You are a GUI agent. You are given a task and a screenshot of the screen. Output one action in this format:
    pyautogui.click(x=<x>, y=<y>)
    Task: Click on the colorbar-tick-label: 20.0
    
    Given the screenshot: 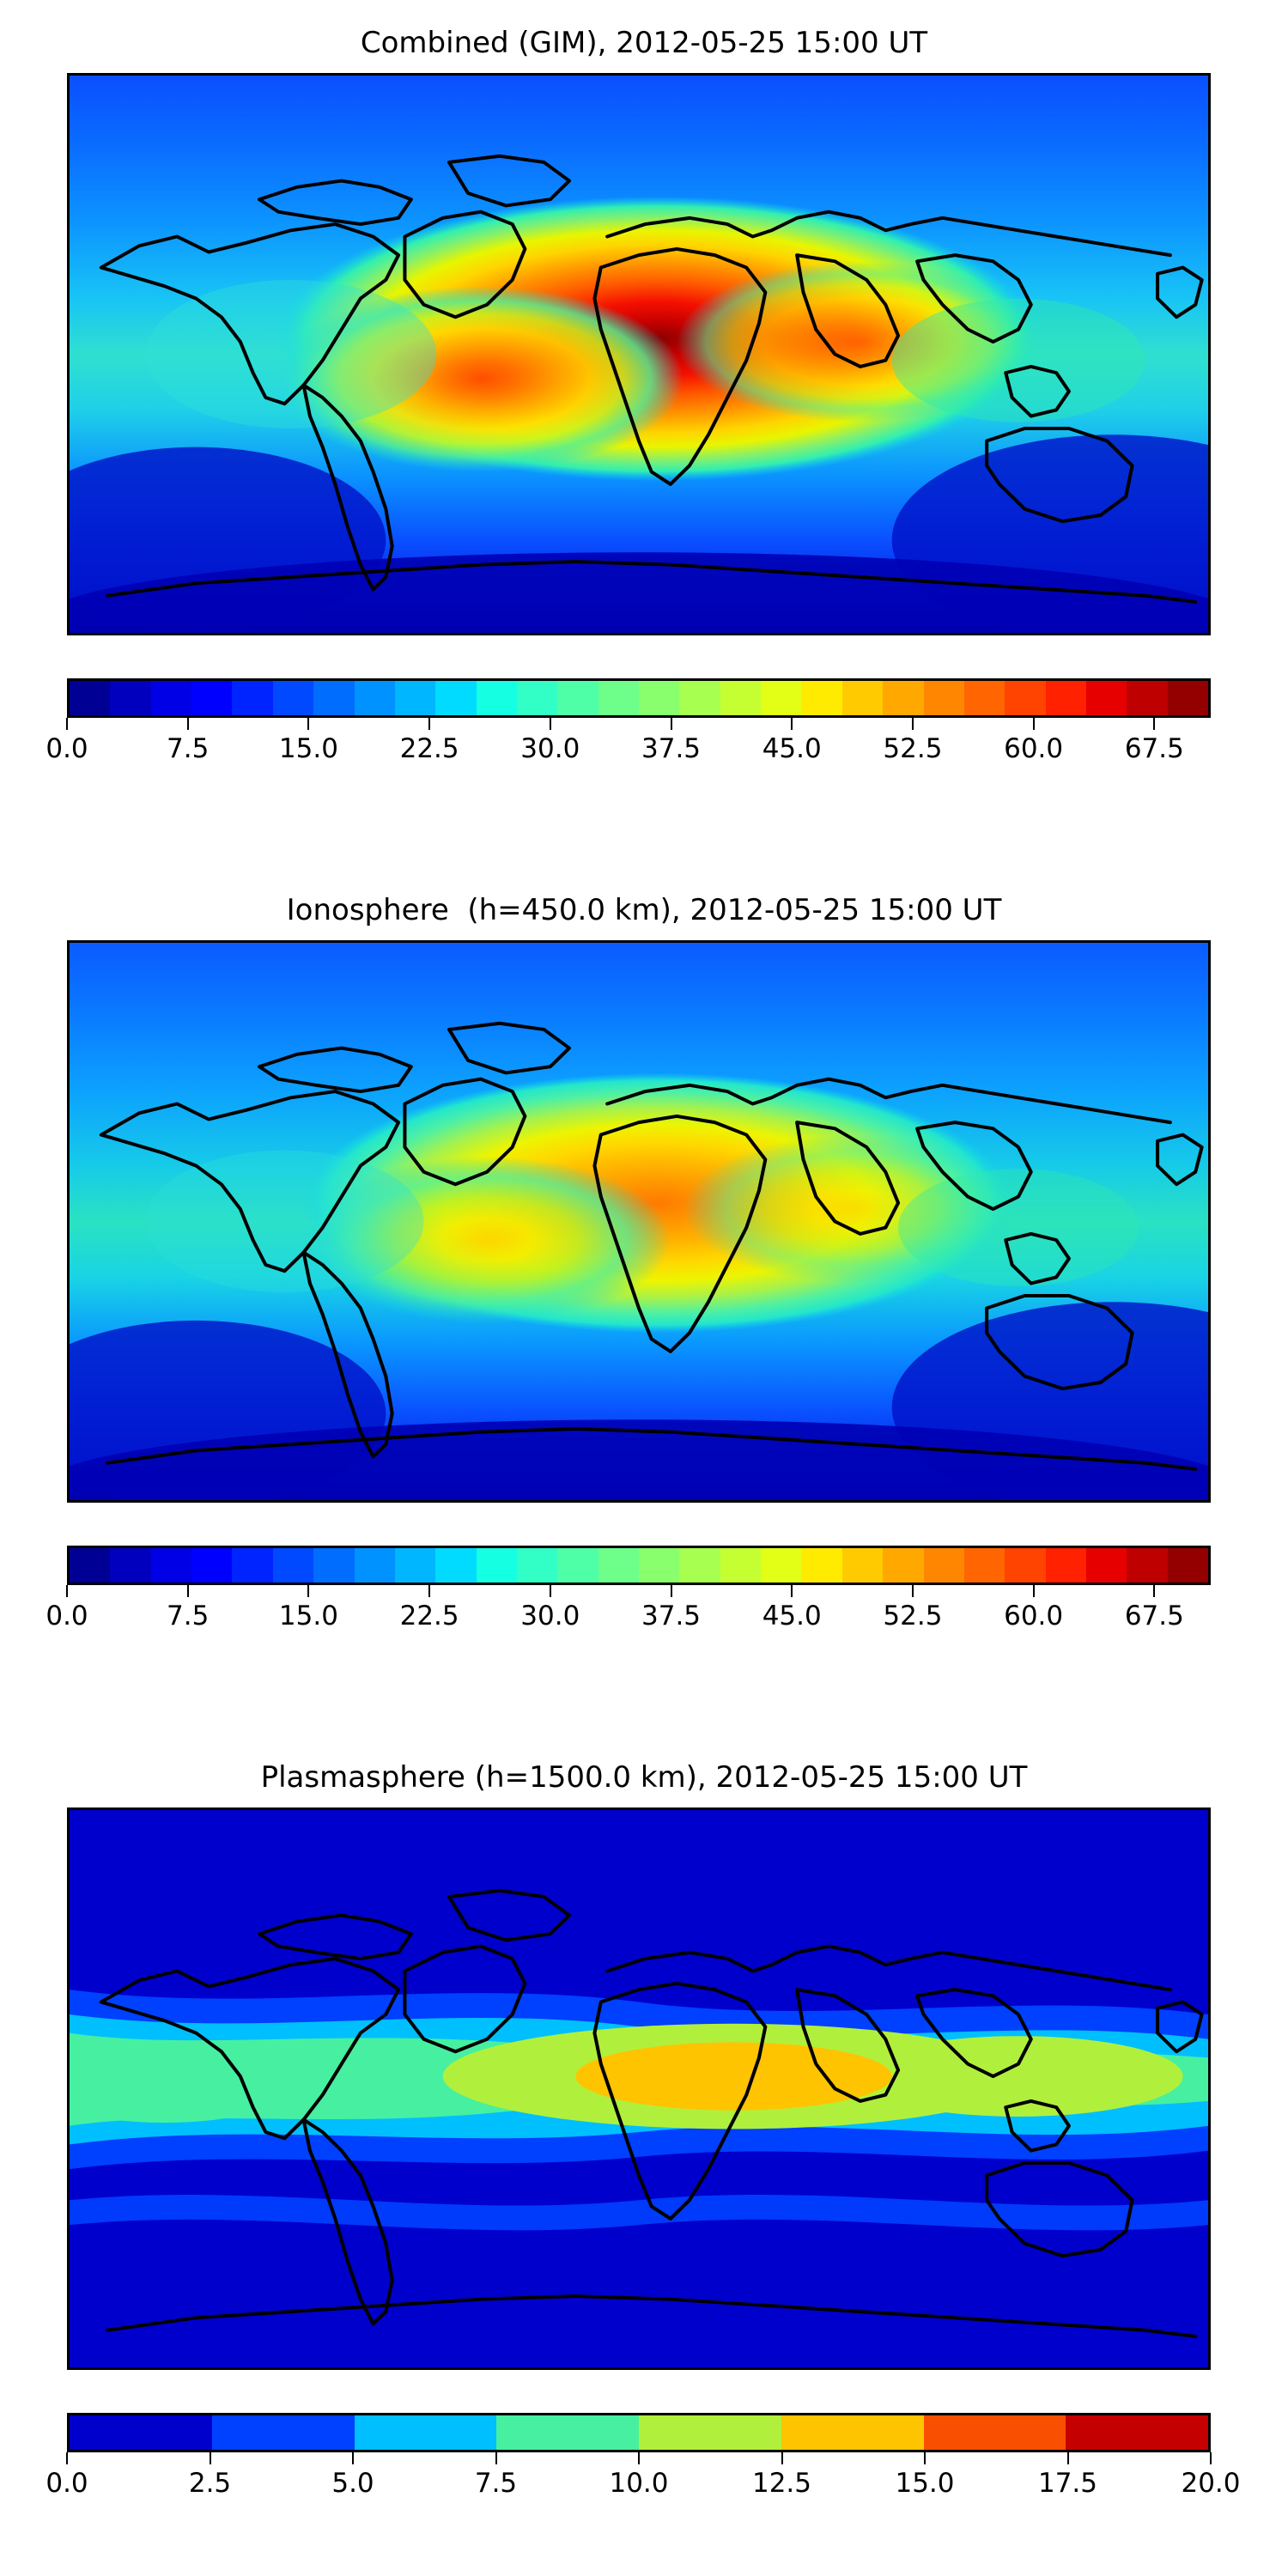 What is the action you would take?
    pyautogui.click(x=1211, y=2484)
    